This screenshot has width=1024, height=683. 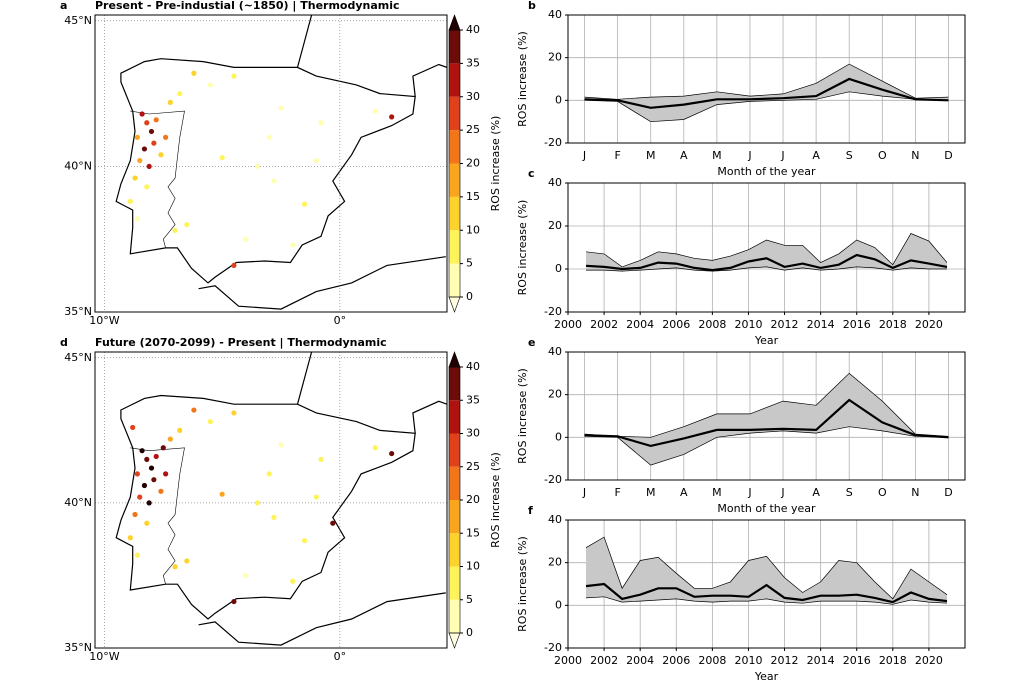 I want to click on x-tick-label: 2010, so click(x=748, y=660).